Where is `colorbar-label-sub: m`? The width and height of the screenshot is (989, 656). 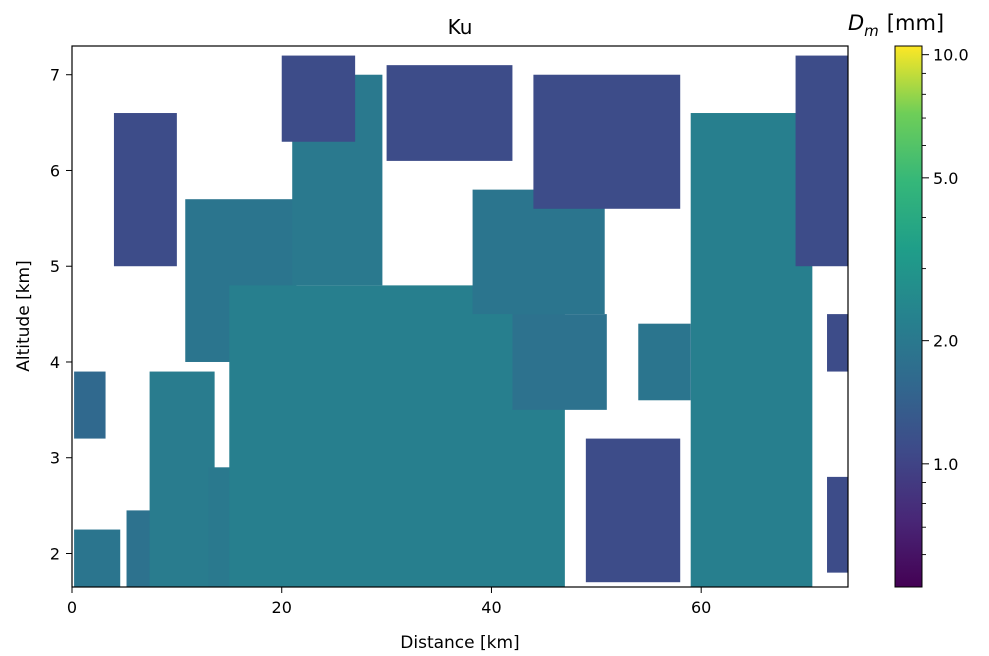 colorbar-label-sub: m is located at coordinates (871, 31).